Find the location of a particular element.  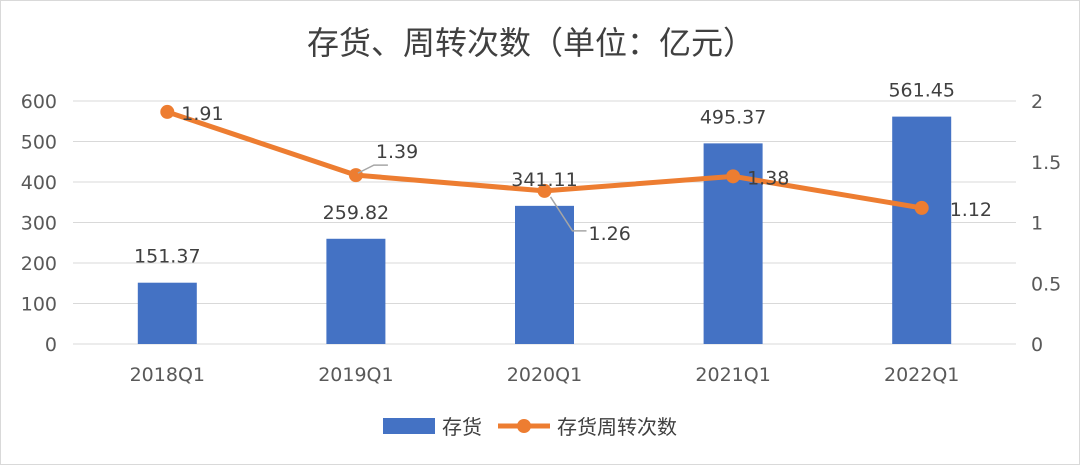

y-left-tick-label: 600 is located at coordinates (39, 102).